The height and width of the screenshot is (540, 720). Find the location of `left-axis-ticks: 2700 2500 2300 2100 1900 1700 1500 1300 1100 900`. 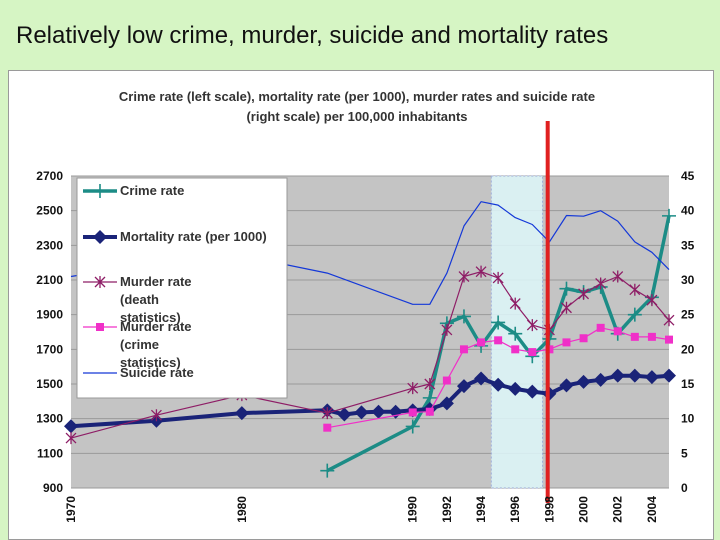

left-axis-ticks: 2700 2500 2300 2100 1900 1700 1500 1300 1100 900 is located at coordinates (49, 332).